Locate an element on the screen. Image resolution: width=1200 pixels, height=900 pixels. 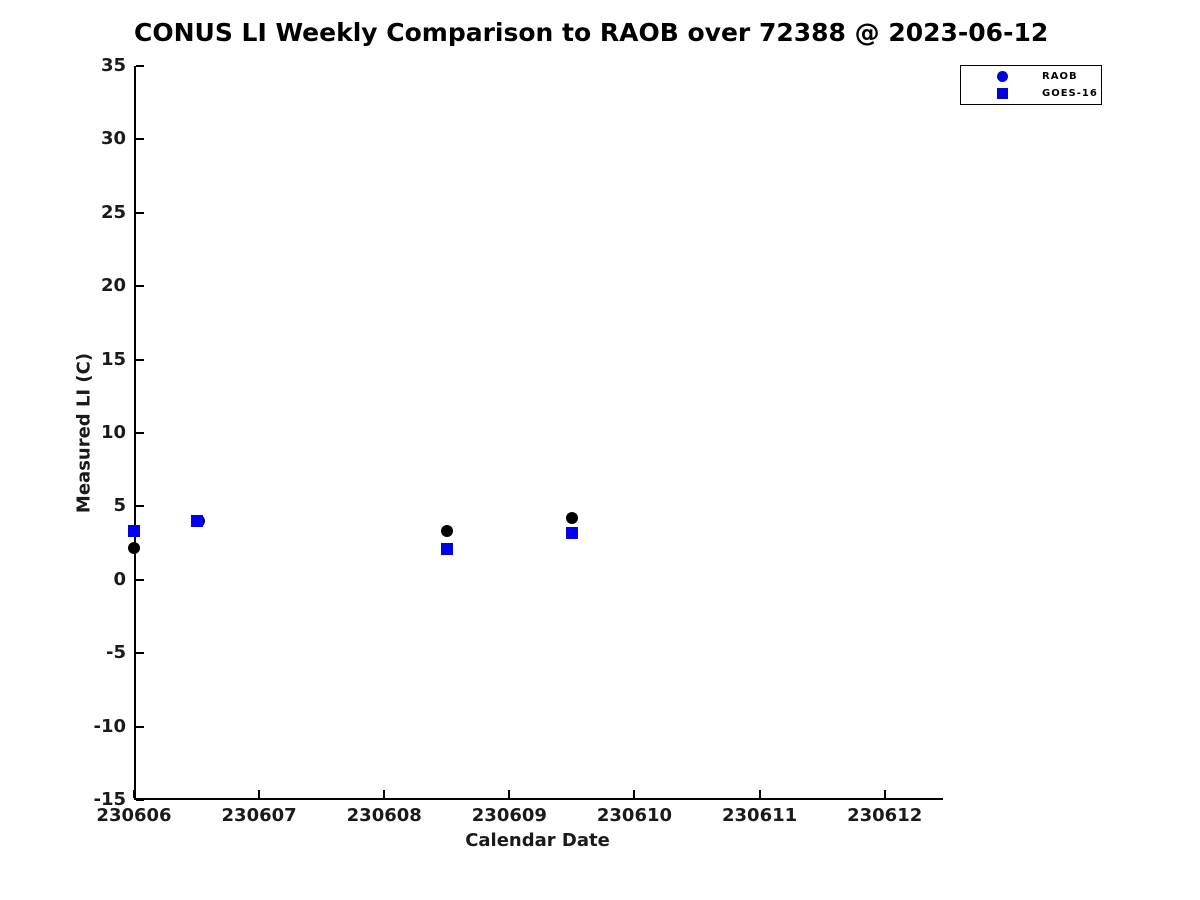
legend-label-raob: RAOB is located at coordinates (1060, 76).